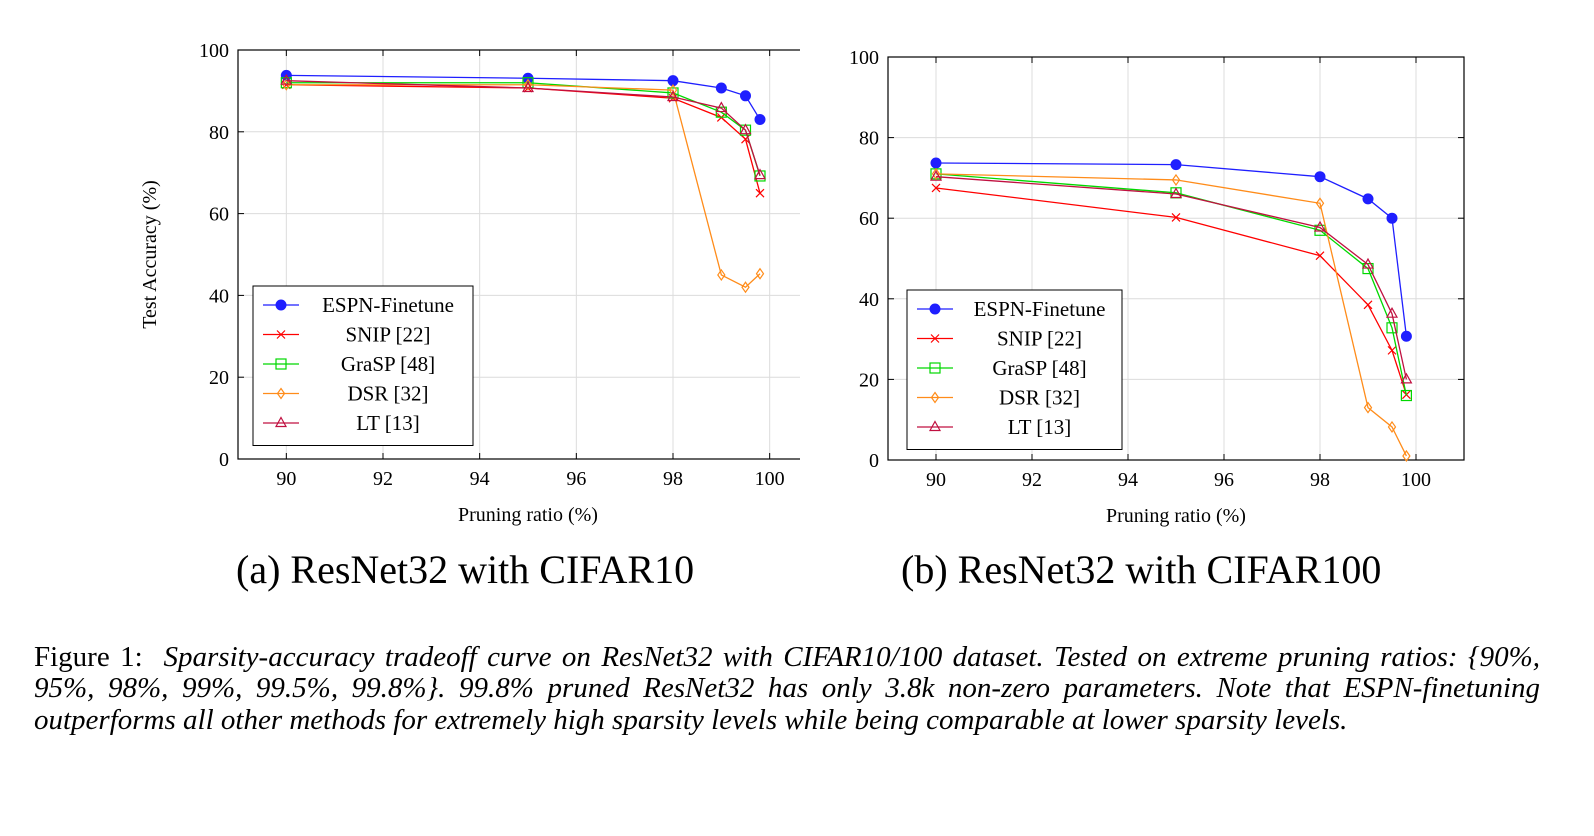 The width and height of the screenshot is (1594, 836). What do you see at coordinates (88, 657) in the screenshot?
I see `figure-label: Figure 1:` at bounding box center [88, 657].